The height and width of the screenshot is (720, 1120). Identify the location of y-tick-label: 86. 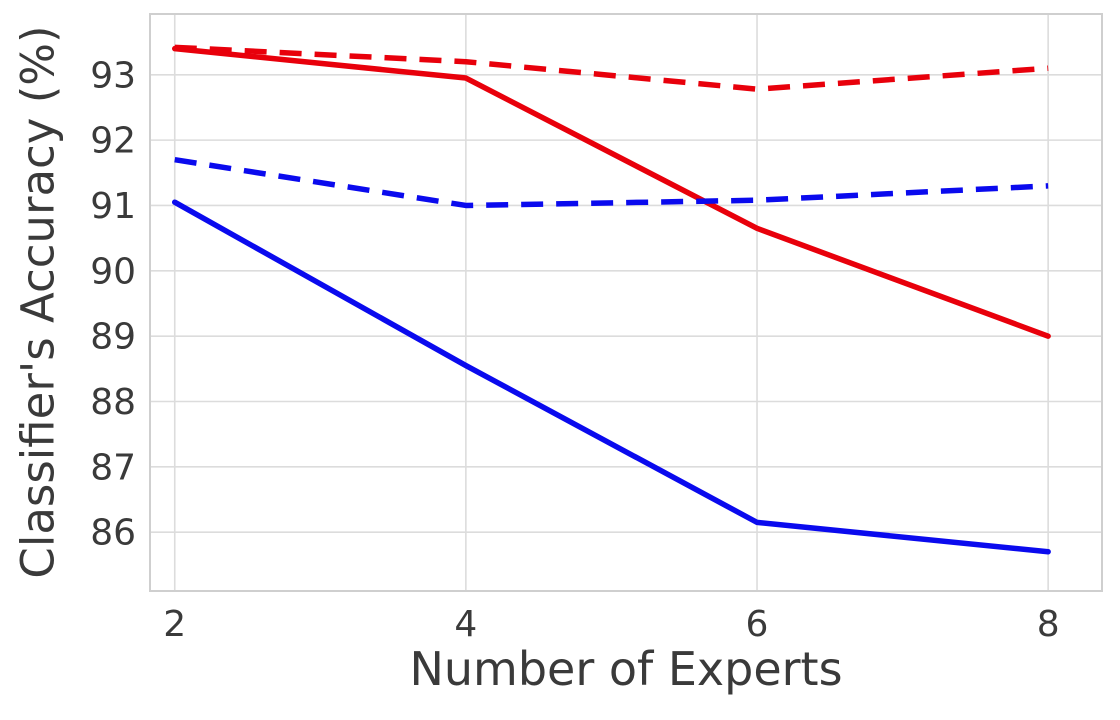
(113, 533).